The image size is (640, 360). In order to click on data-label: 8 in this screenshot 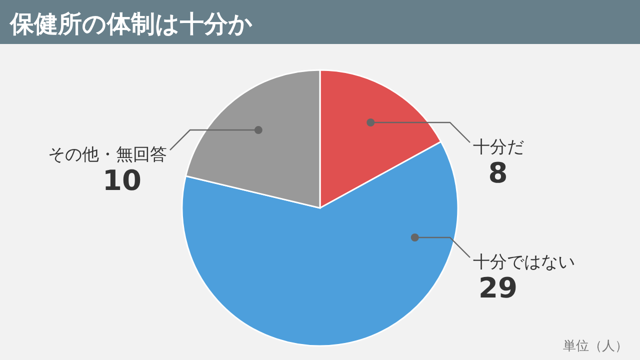, I will do `click(498, 173)`.